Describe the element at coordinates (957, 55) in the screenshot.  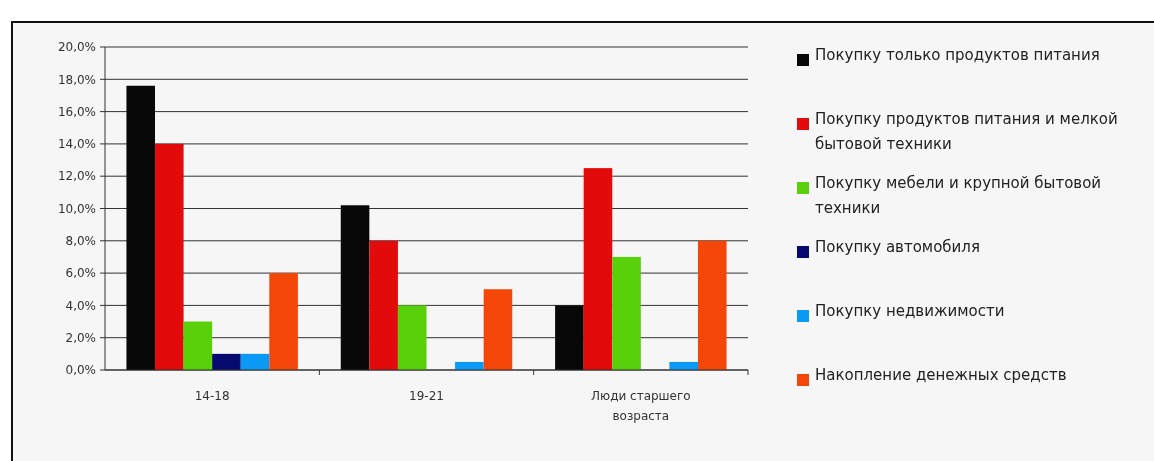
I see `legend-label: Покупку только продуктов питания` at that location.